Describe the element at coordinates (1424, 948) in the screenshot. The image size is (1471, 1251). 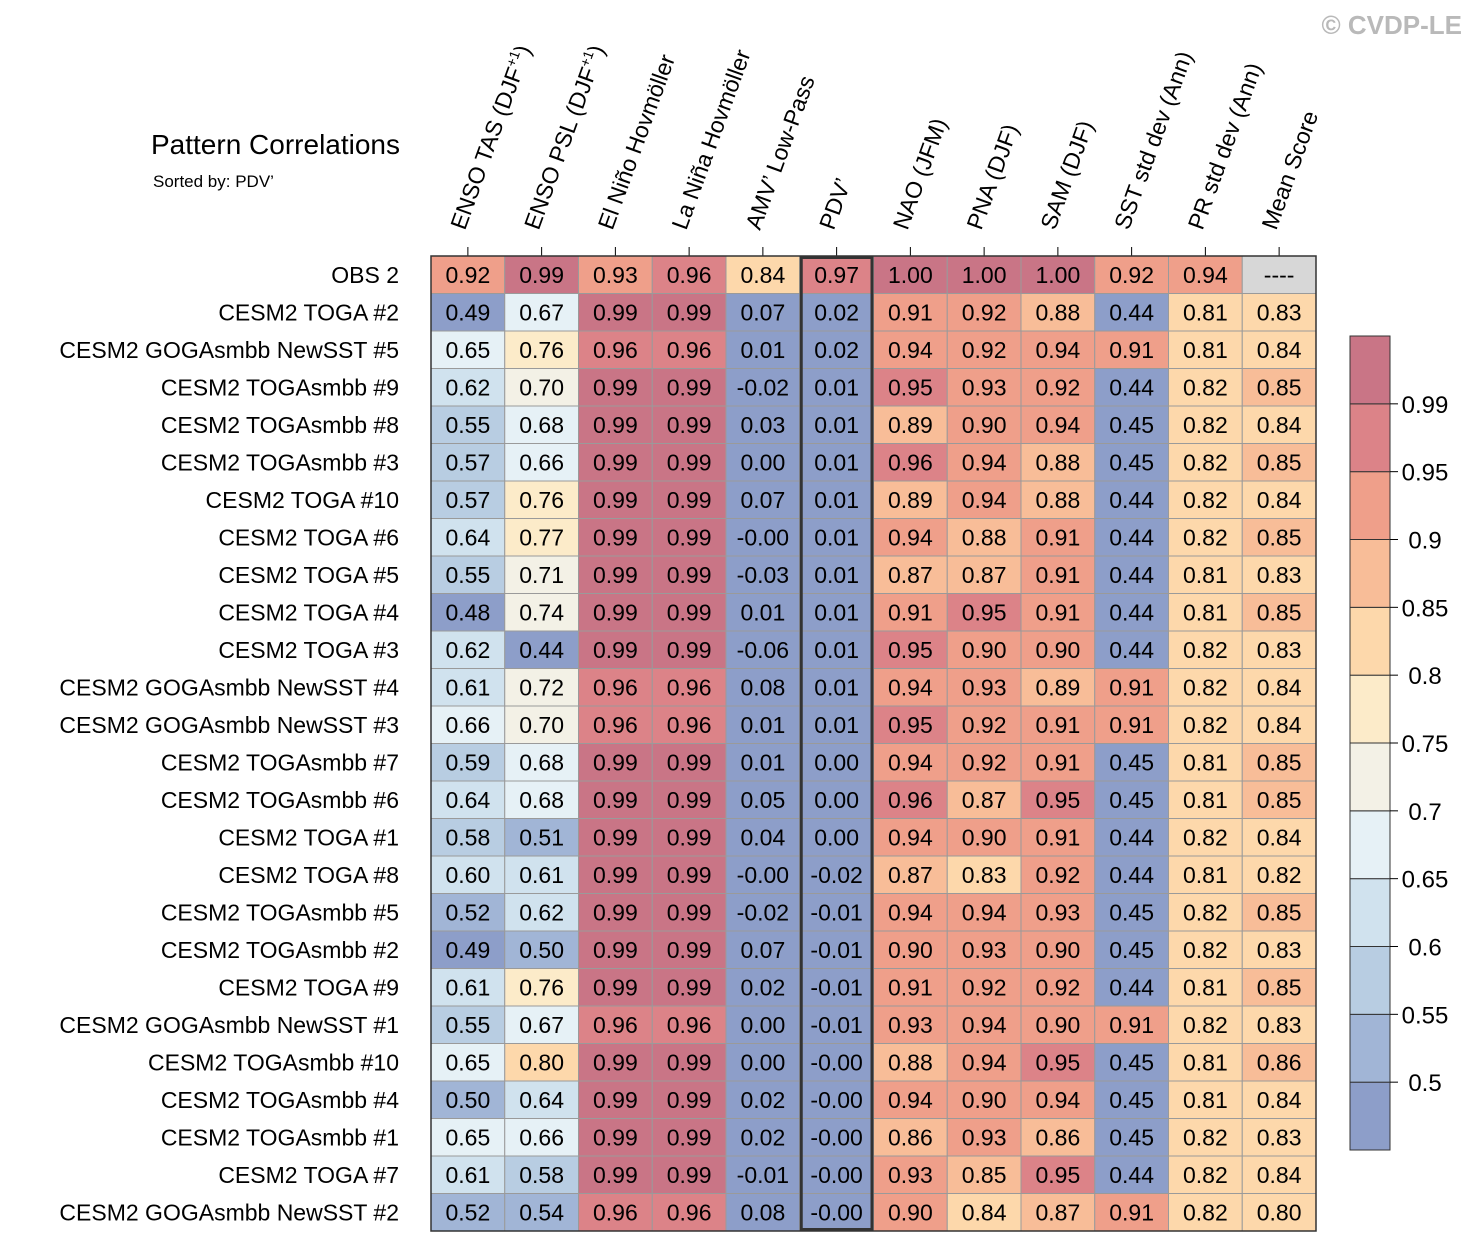
I see `colorbar-tick-label: 0.6` at that location.